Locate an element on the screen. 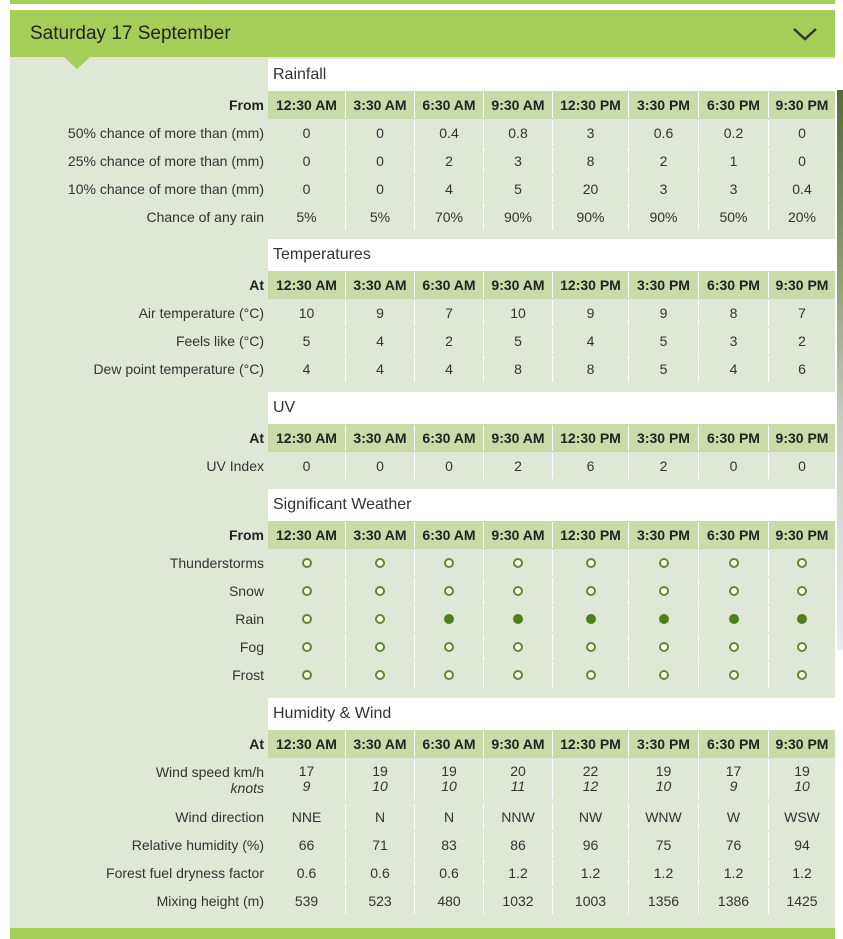 The height and width of the screenshot is (939, 843). row-label: Mixing height (m) is located at coordinates (210, 901).